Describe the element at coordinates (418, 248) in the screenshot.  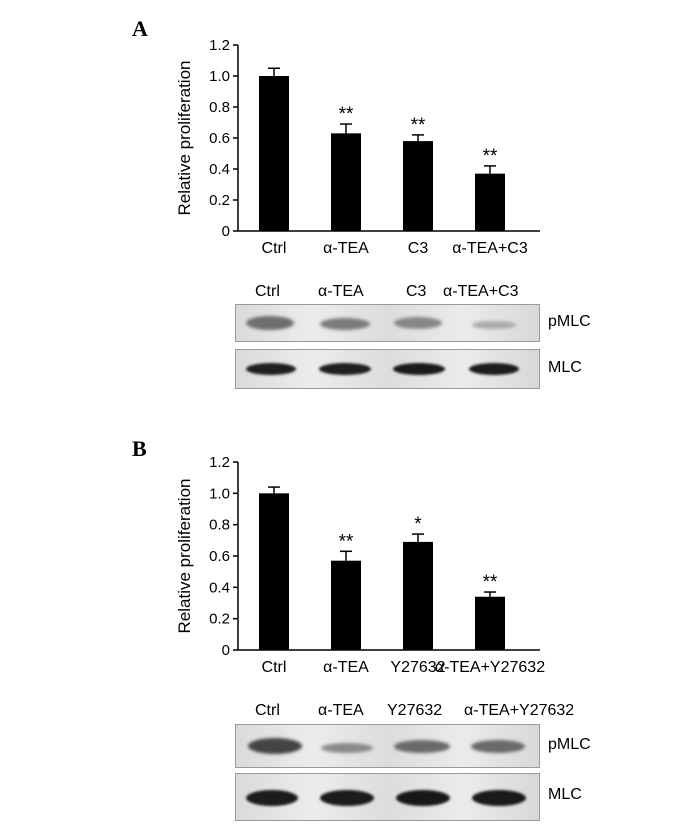
I see `chart-a-category-label-2: C3` at that location.